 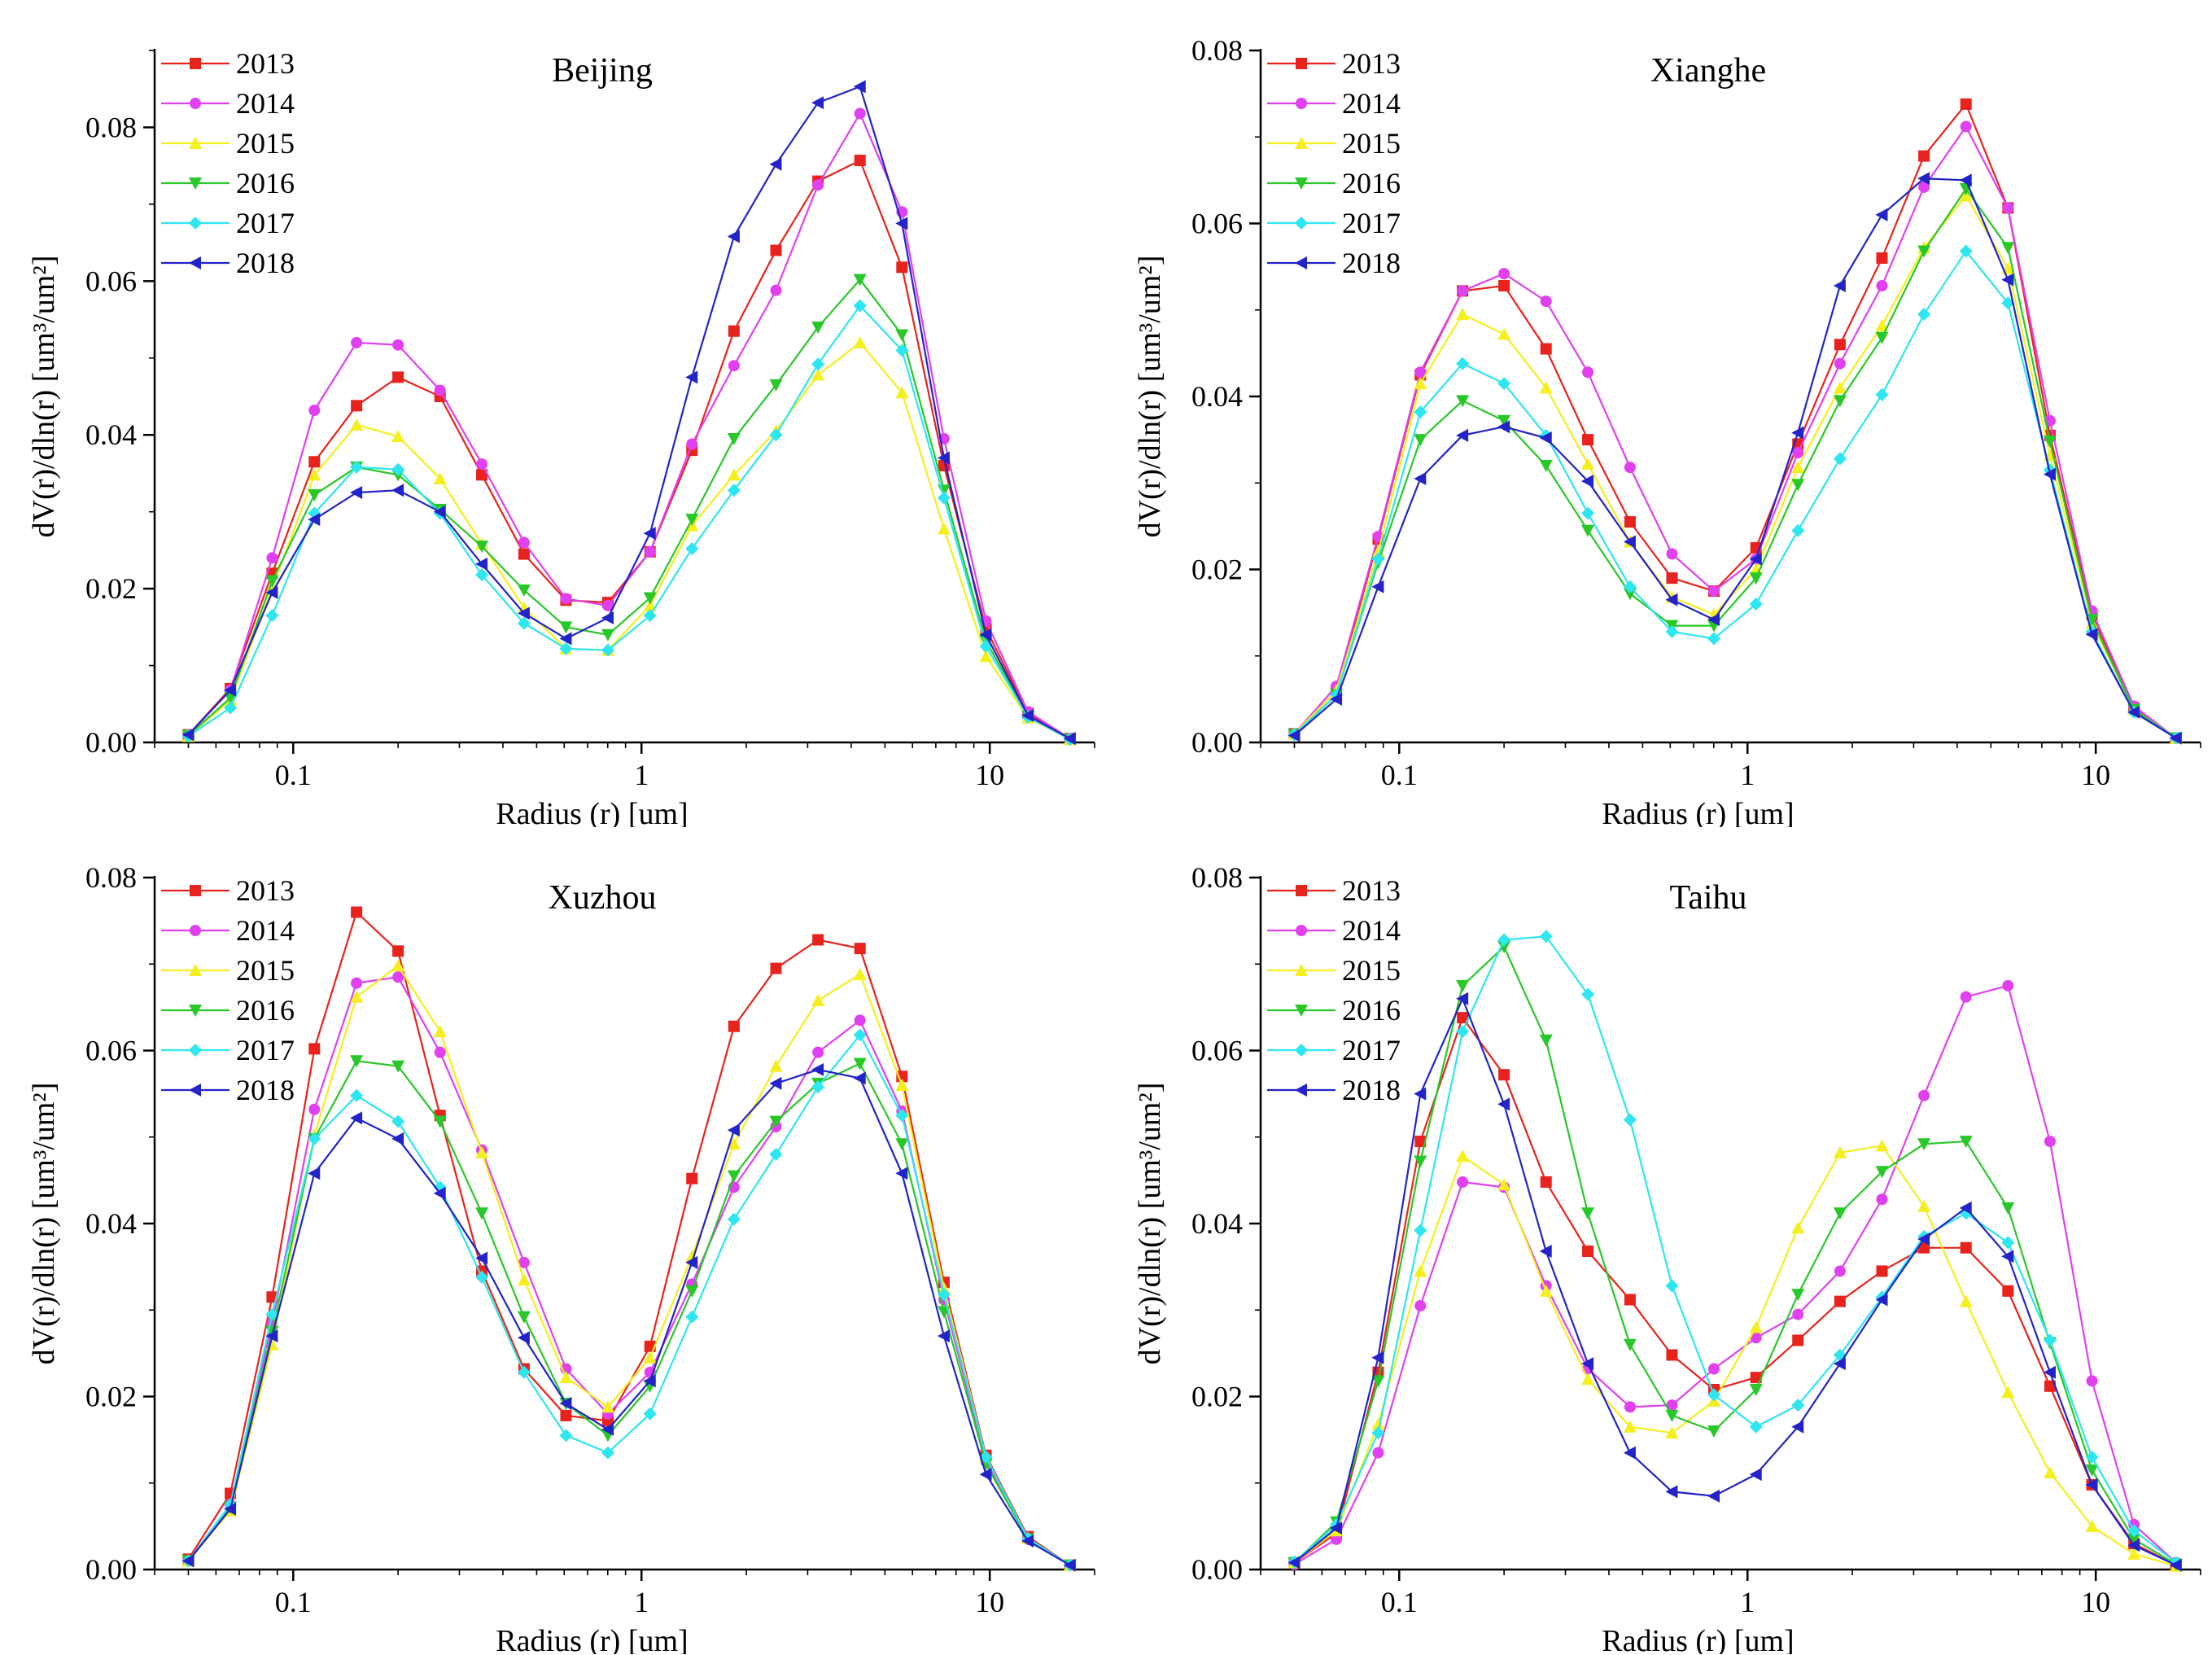 I want to click on series-line-2014, so click(x=1735, y=1274).